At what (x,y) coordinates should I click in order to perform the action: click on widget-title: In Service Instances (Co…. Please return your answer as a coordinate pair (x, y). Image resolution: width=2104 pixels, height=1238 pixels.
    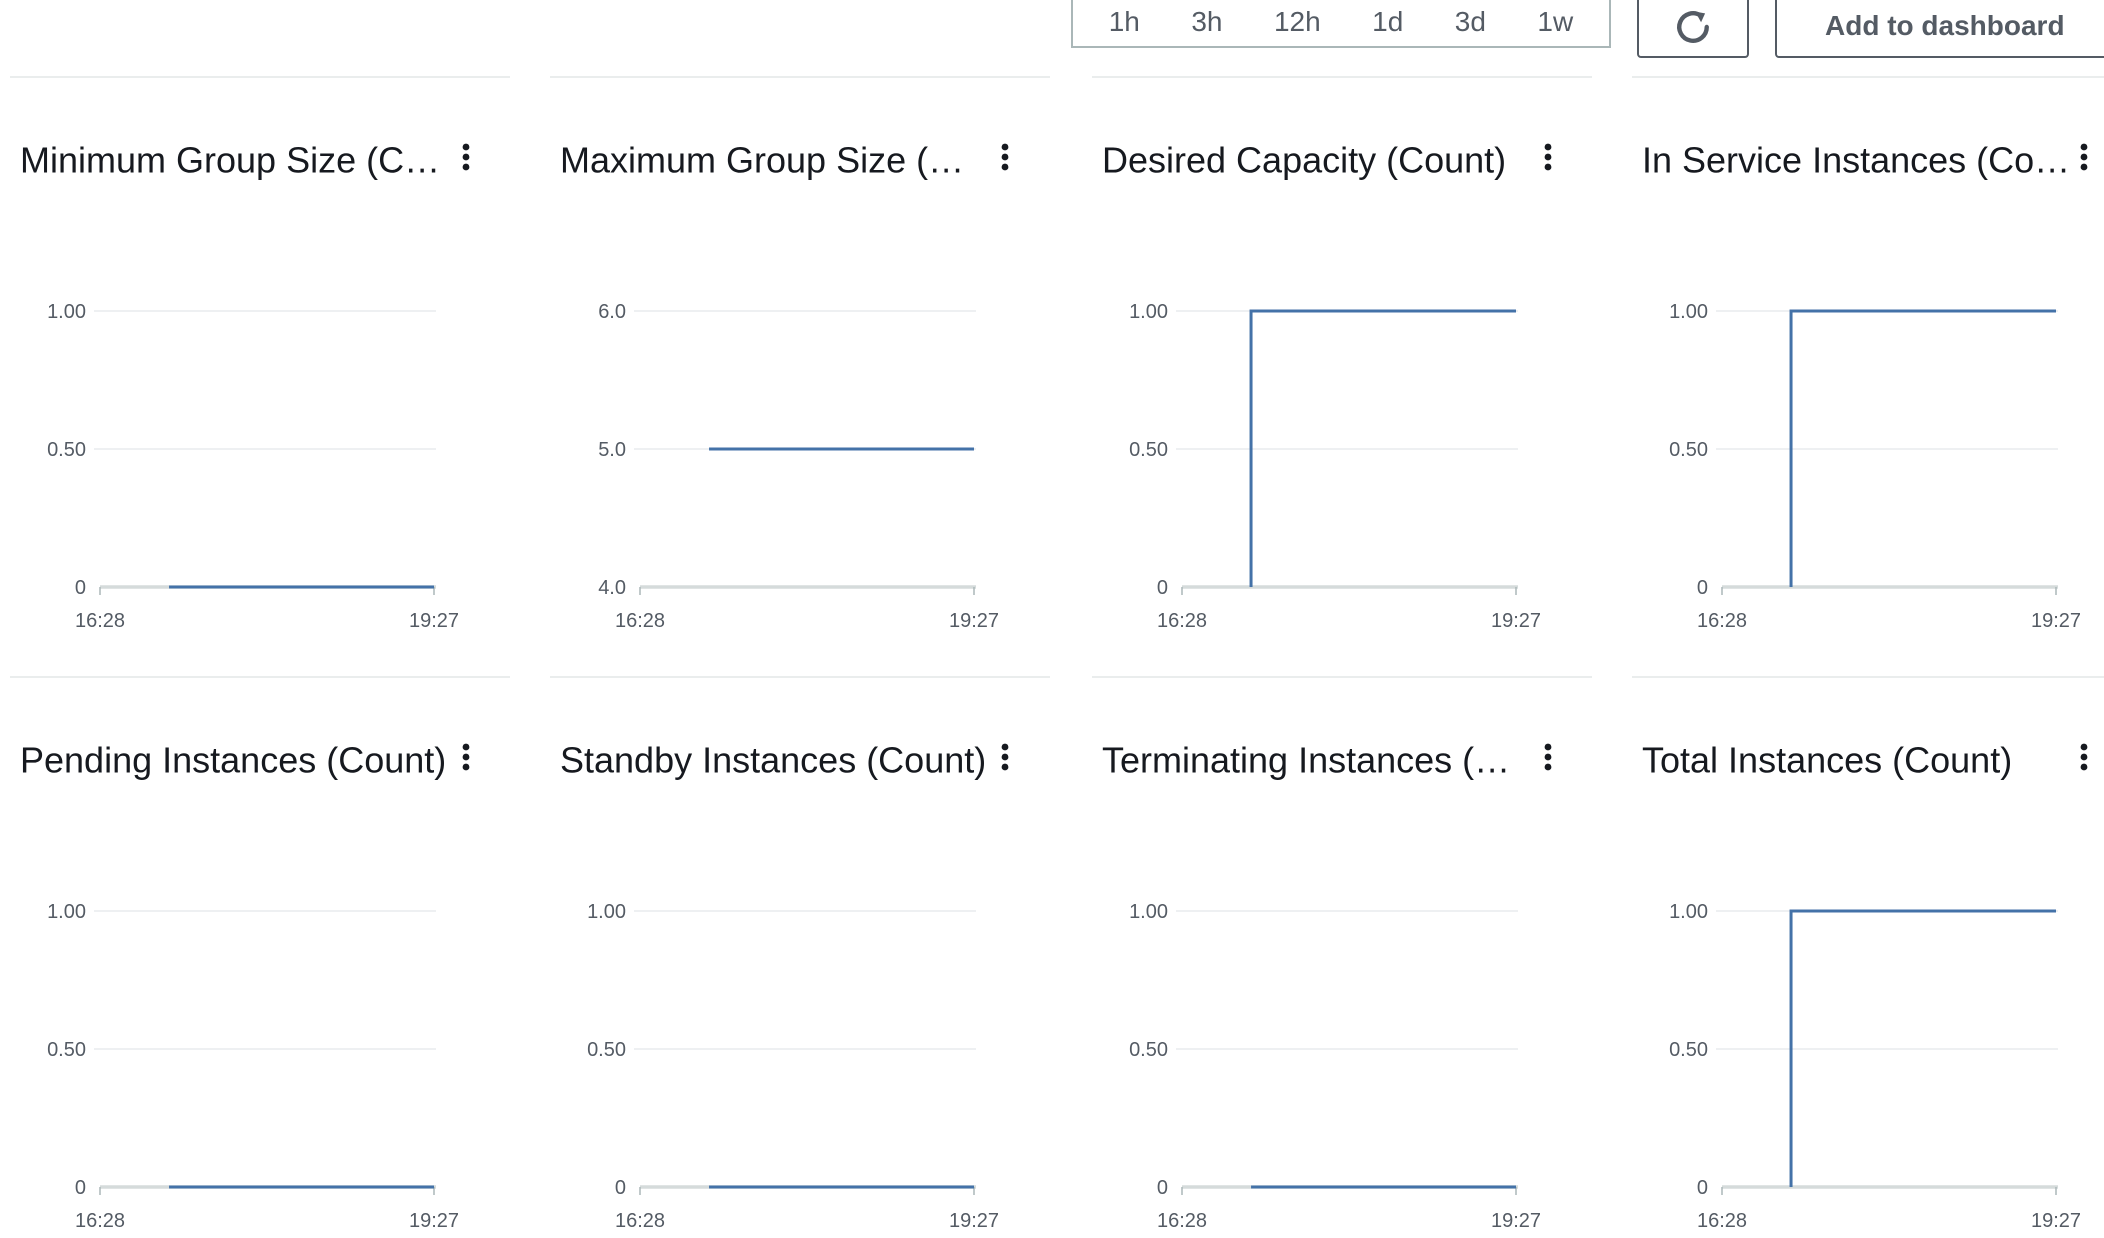
    Looking at the image, I should click on (1856, 160).